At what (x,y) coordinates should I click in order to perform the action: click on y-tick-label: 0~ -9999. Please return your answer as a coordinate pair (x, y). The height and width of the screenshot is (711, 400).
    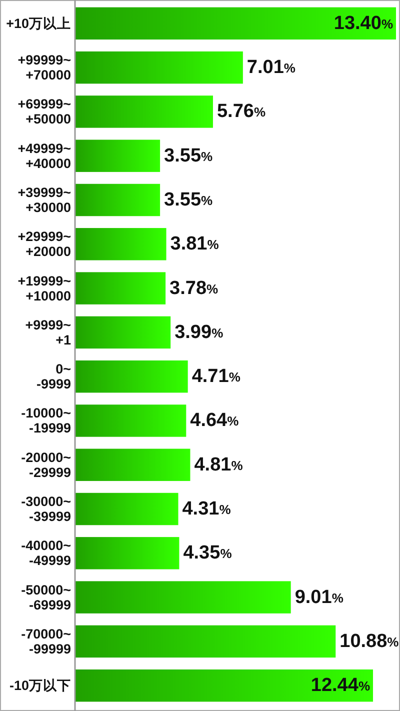
    Looking at the image, I should click on (54, 377).